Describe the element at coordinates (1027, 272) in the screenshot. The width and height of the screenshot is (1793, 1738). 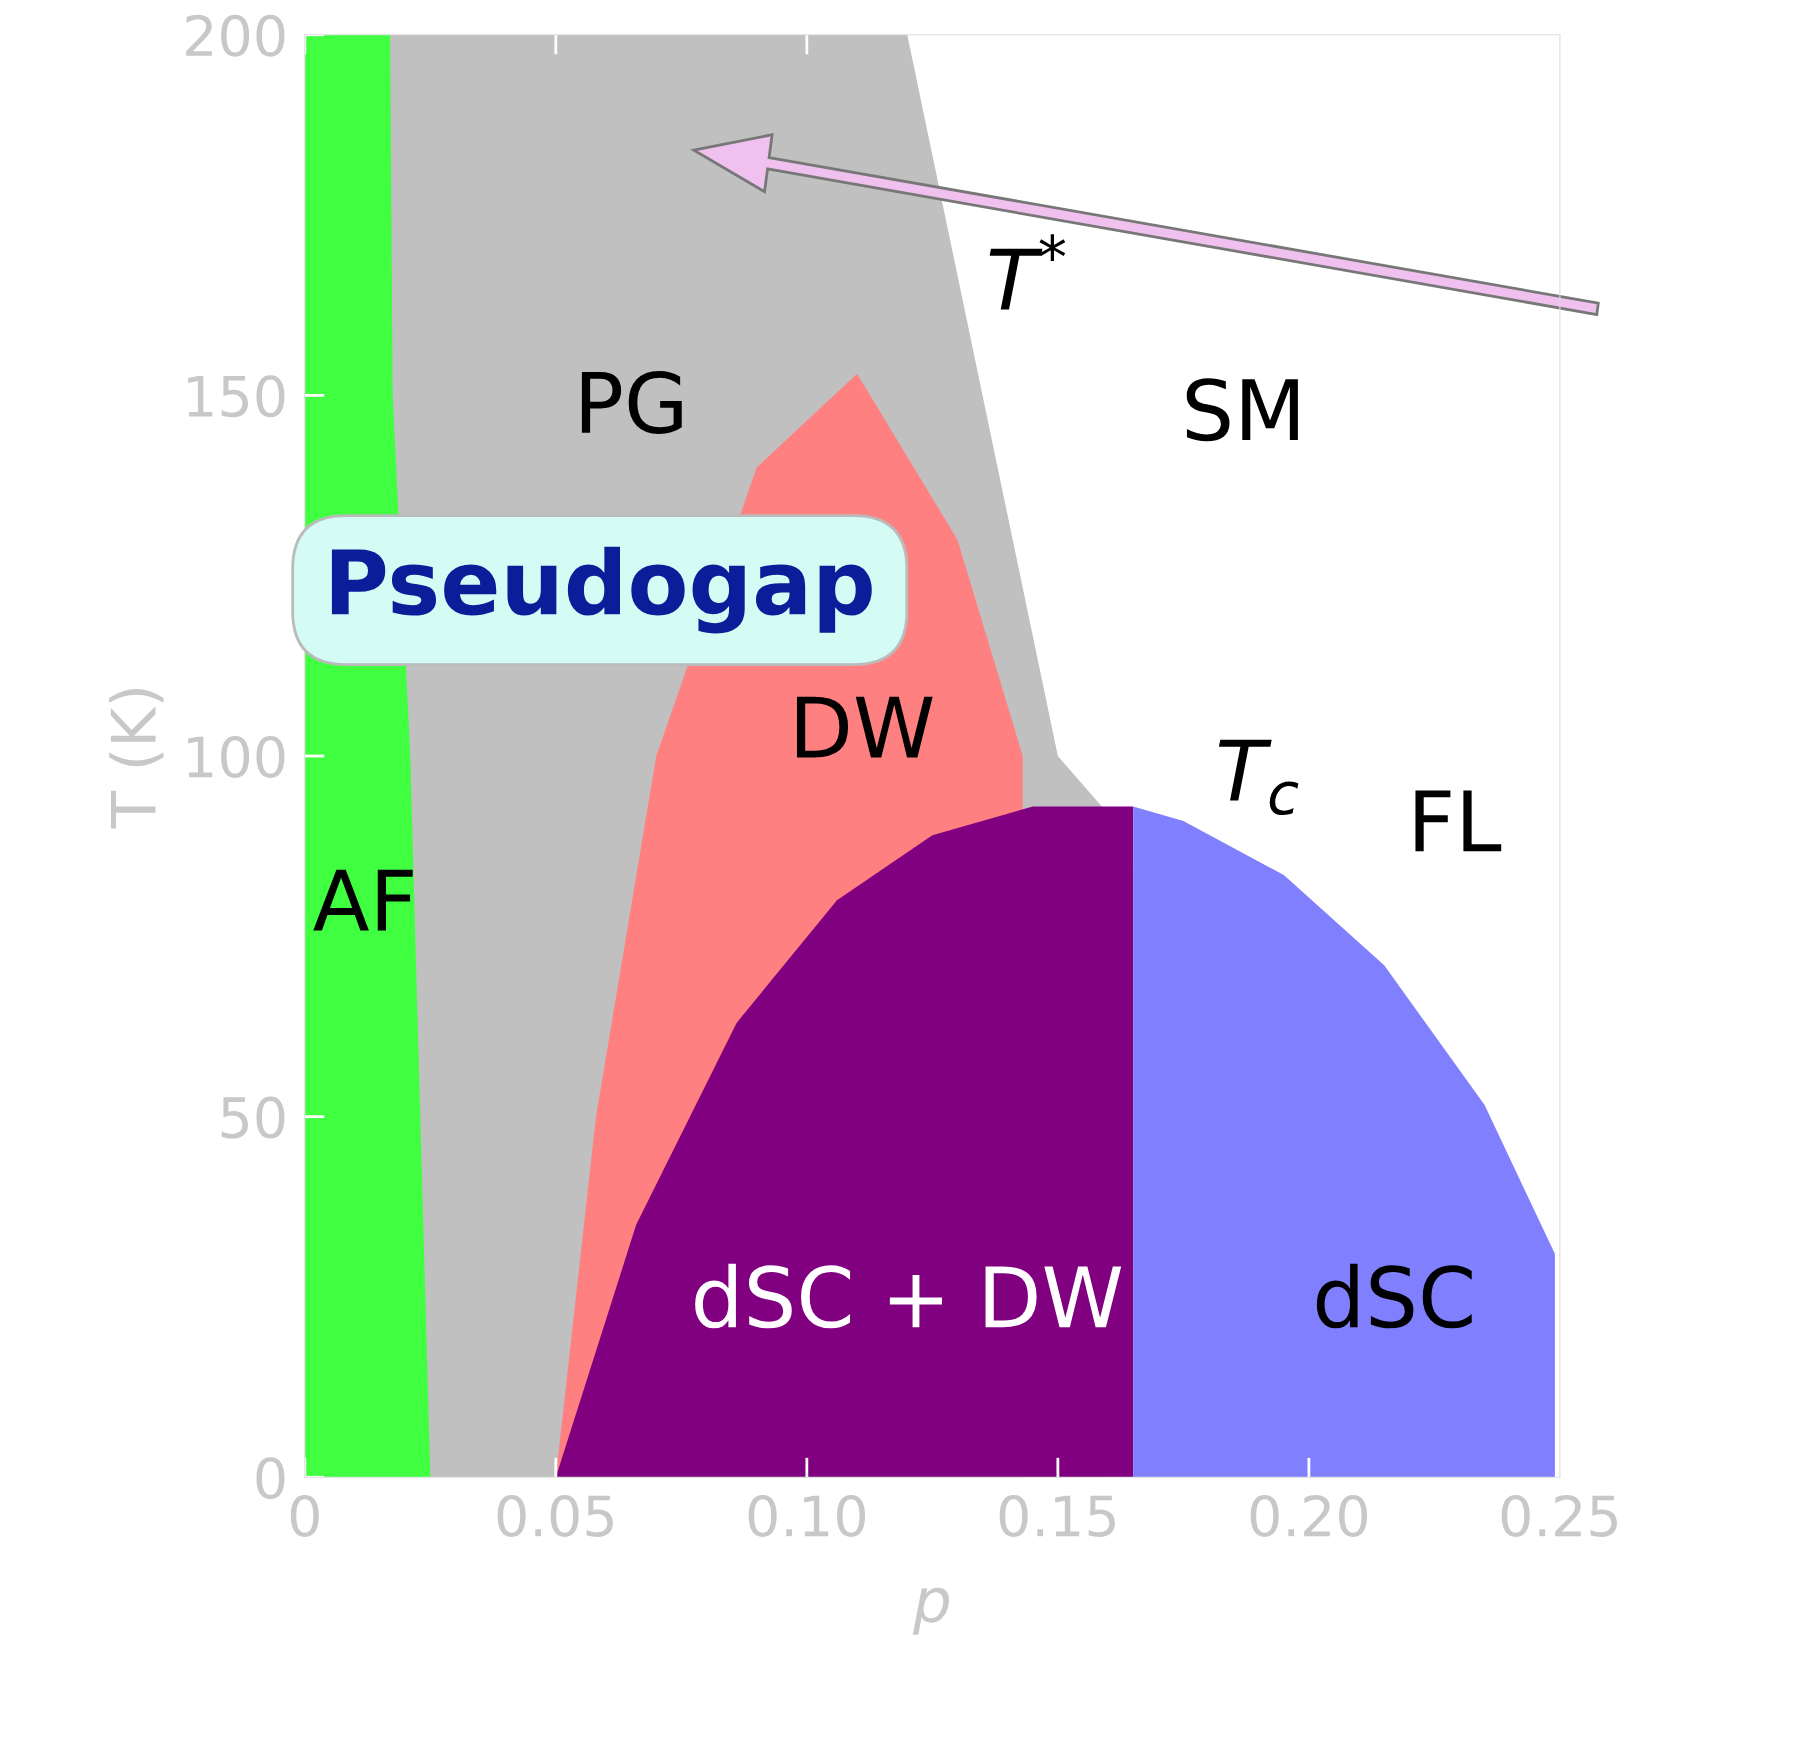
I see `annotation: T$^{*}$` at that location.